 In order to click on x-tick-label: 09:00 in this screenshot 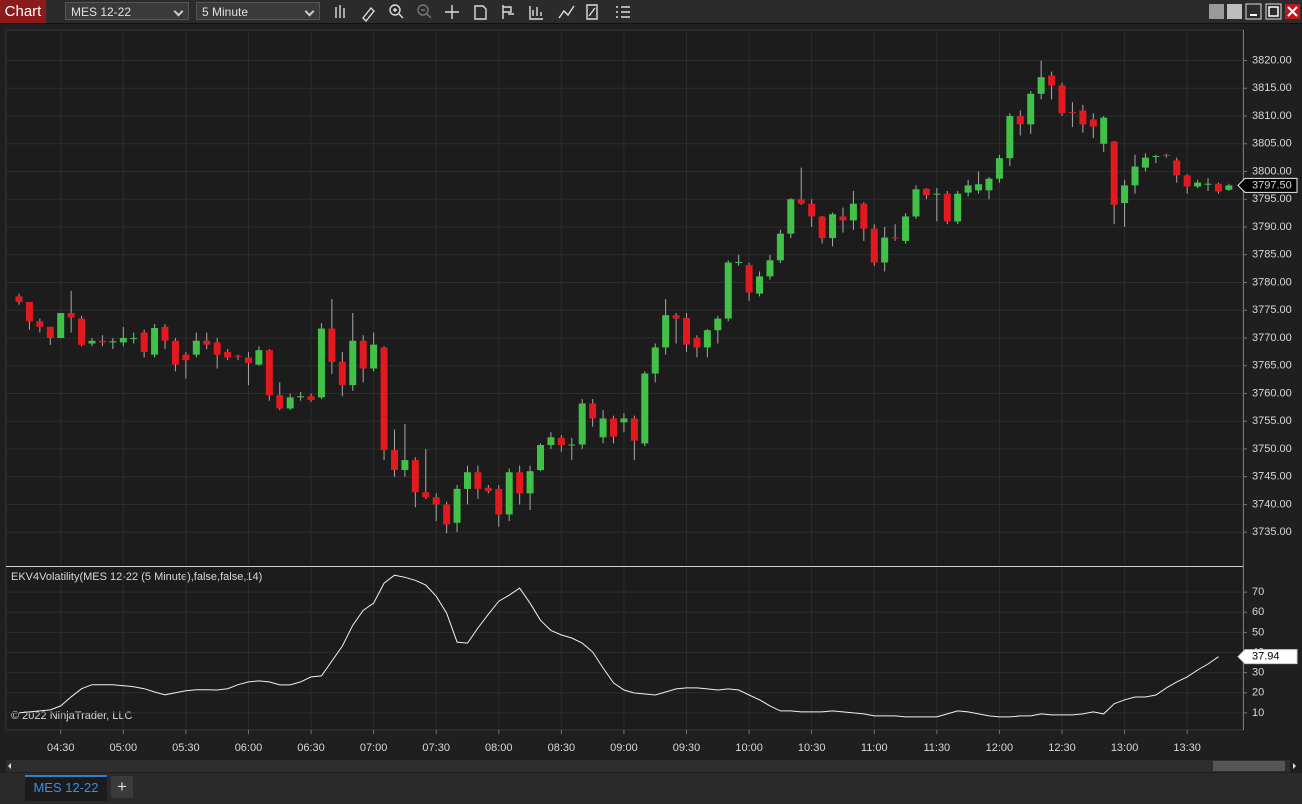, I will do `click(624, 748)`.